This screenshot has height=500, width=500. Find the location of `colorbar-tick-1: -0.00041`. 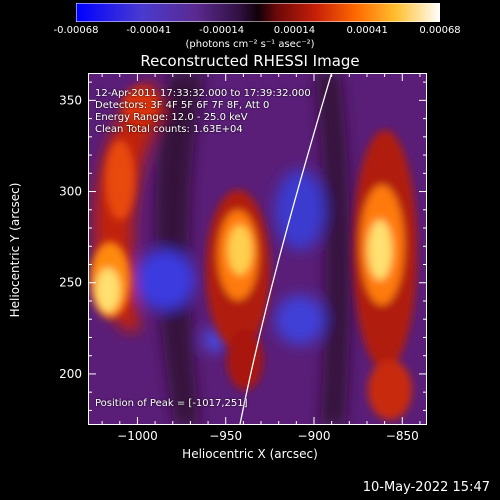

colorbar-tick-1: -0.00041 is located at coordinates (149, 30).